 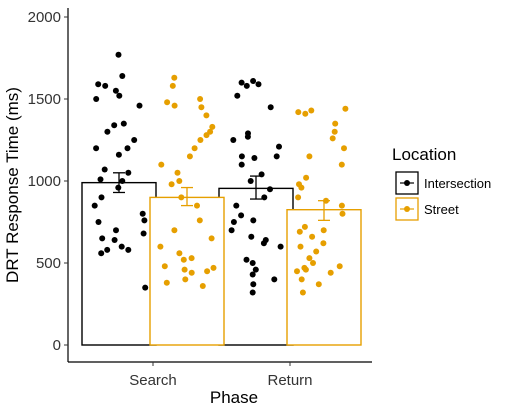 I want to click on x-tick-label: Search, so click(x=153, y=380).